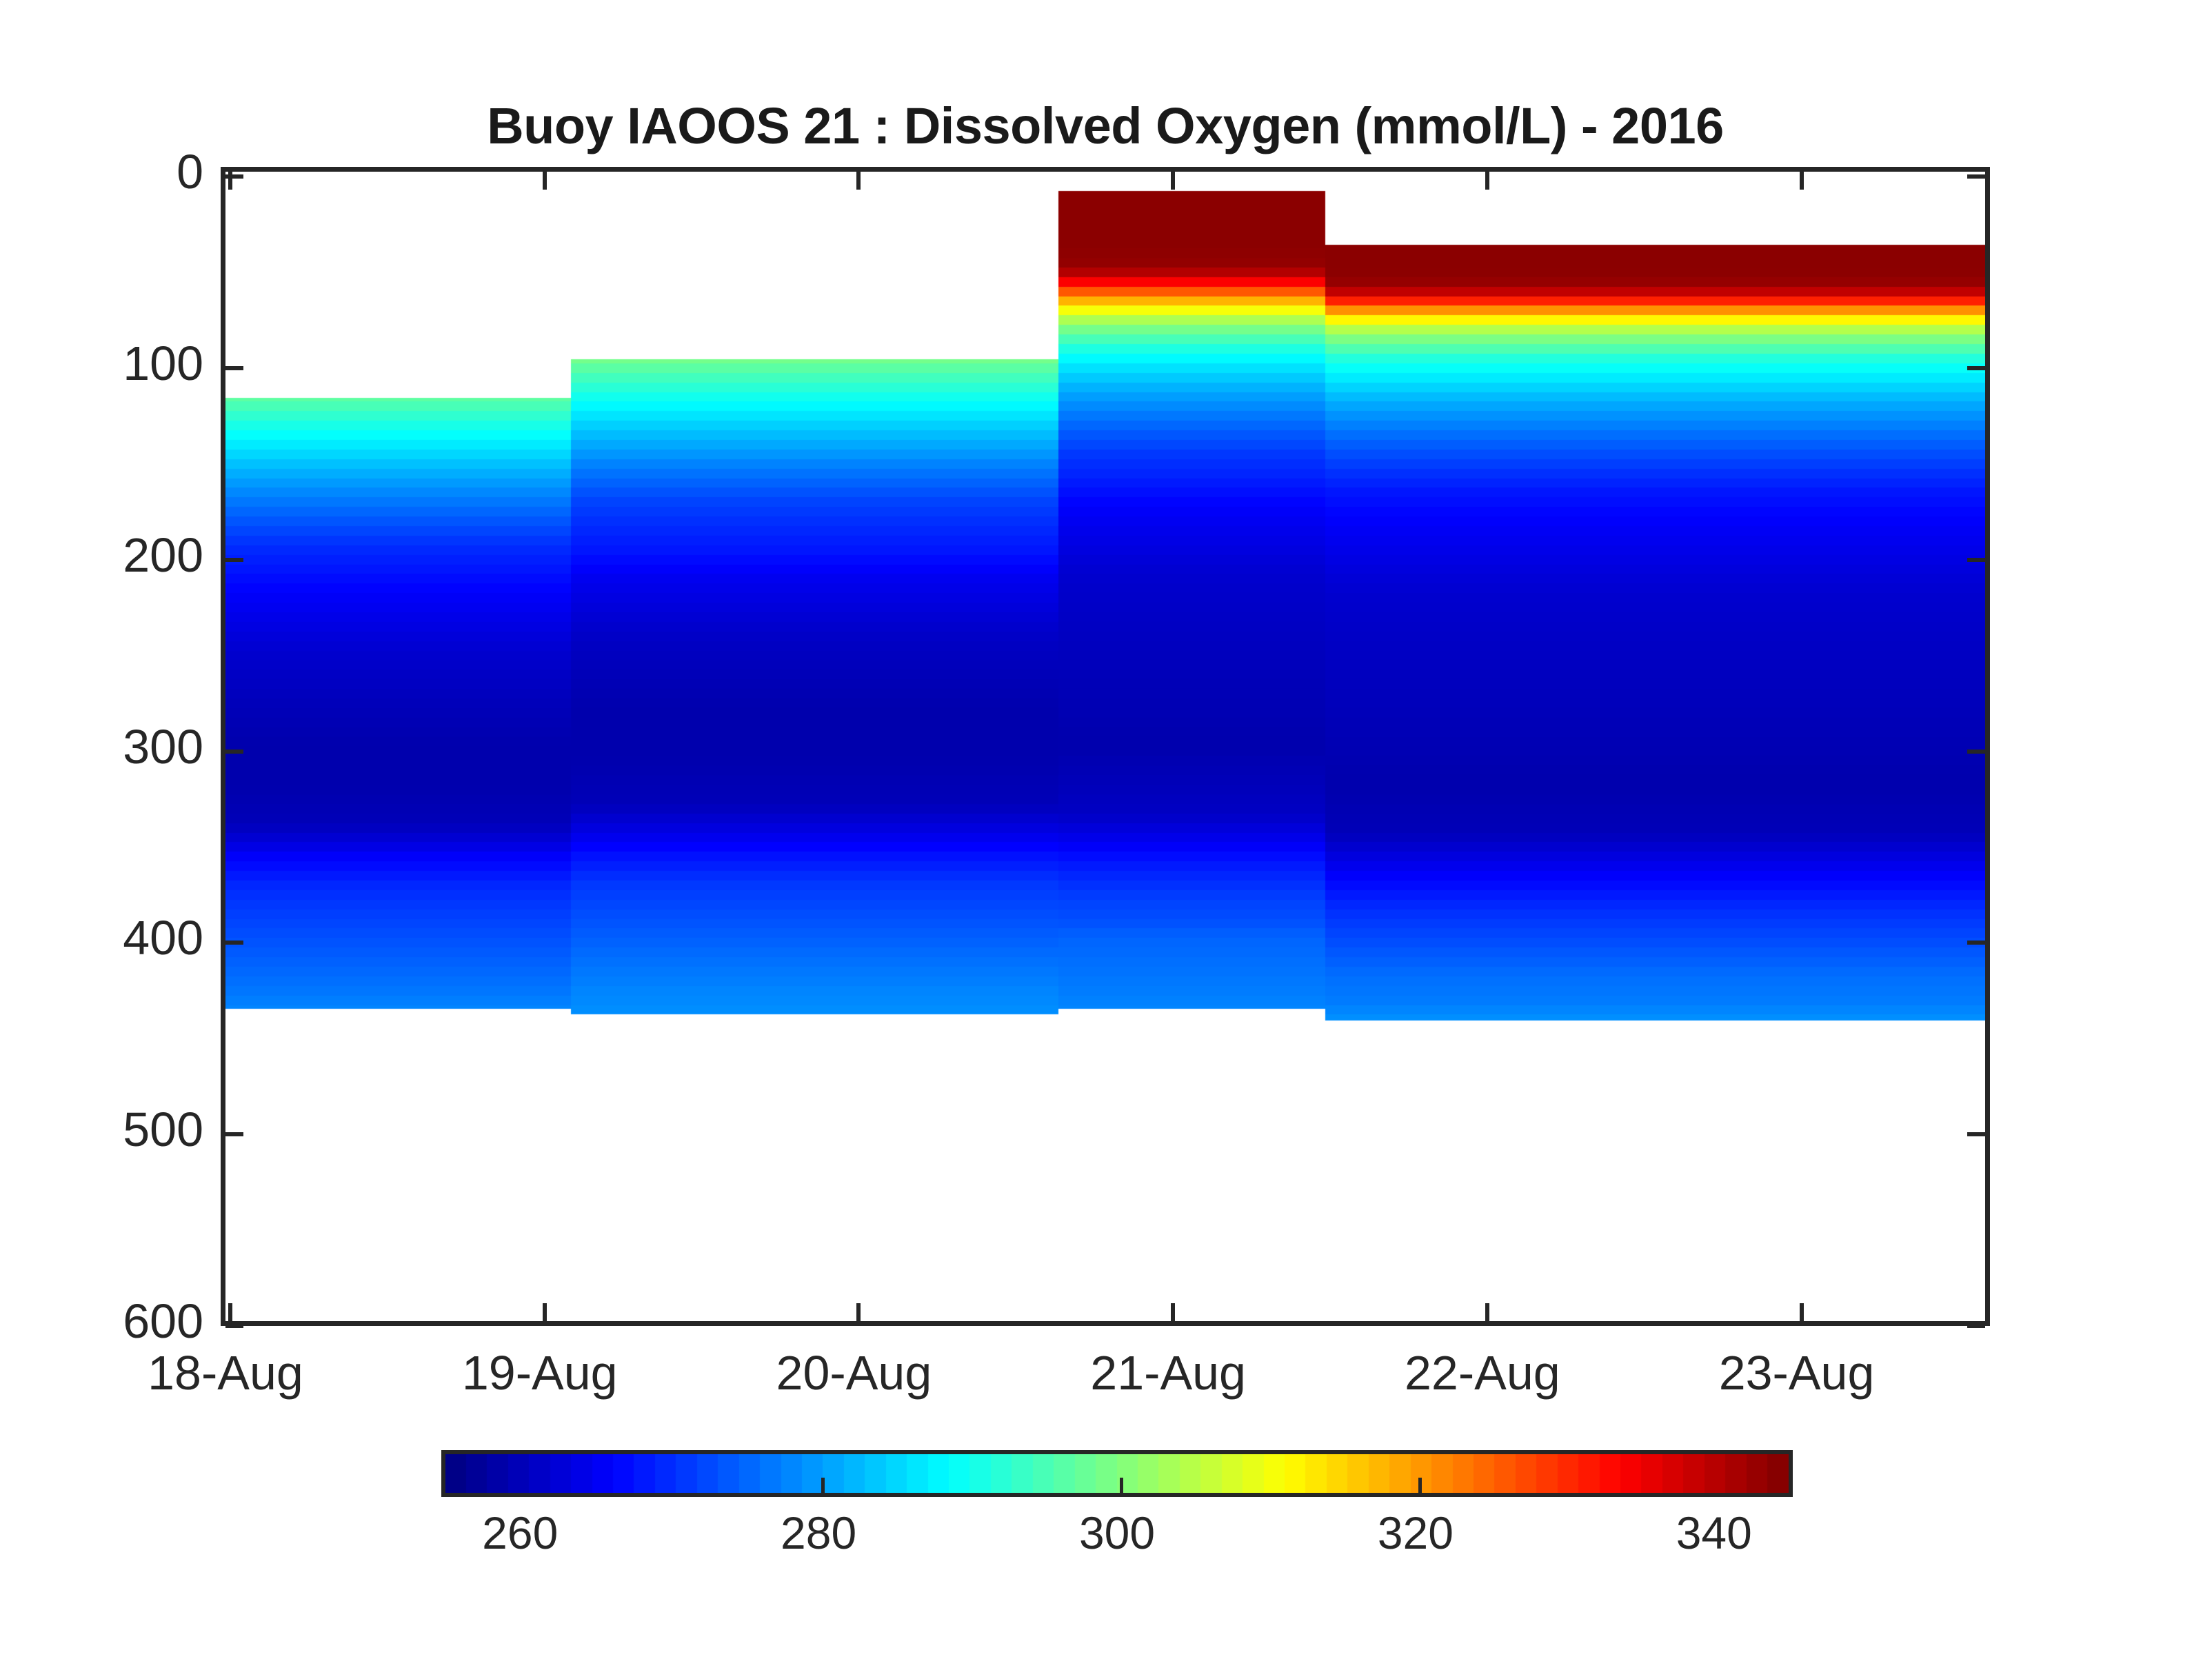  Describe the element at coordinates (163, 363) in the screenshot. I see `y-axis-tick-label: 100` at that location.